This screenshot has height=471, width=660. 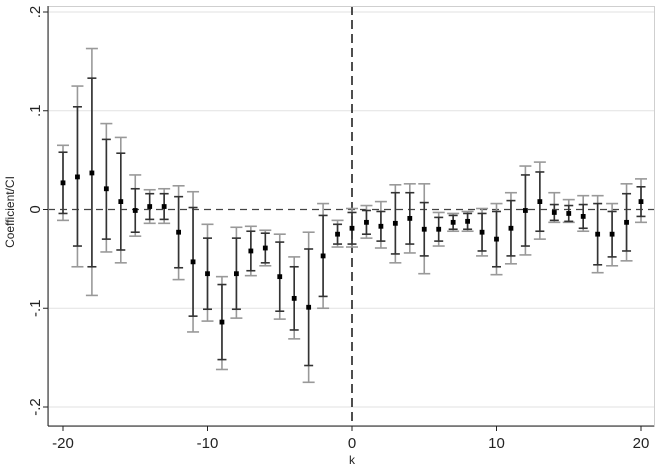 What do you see at coordinates (63, 443) in the screenshot?
I see `x-tick-label: -20` at bounding box center [63, 443].